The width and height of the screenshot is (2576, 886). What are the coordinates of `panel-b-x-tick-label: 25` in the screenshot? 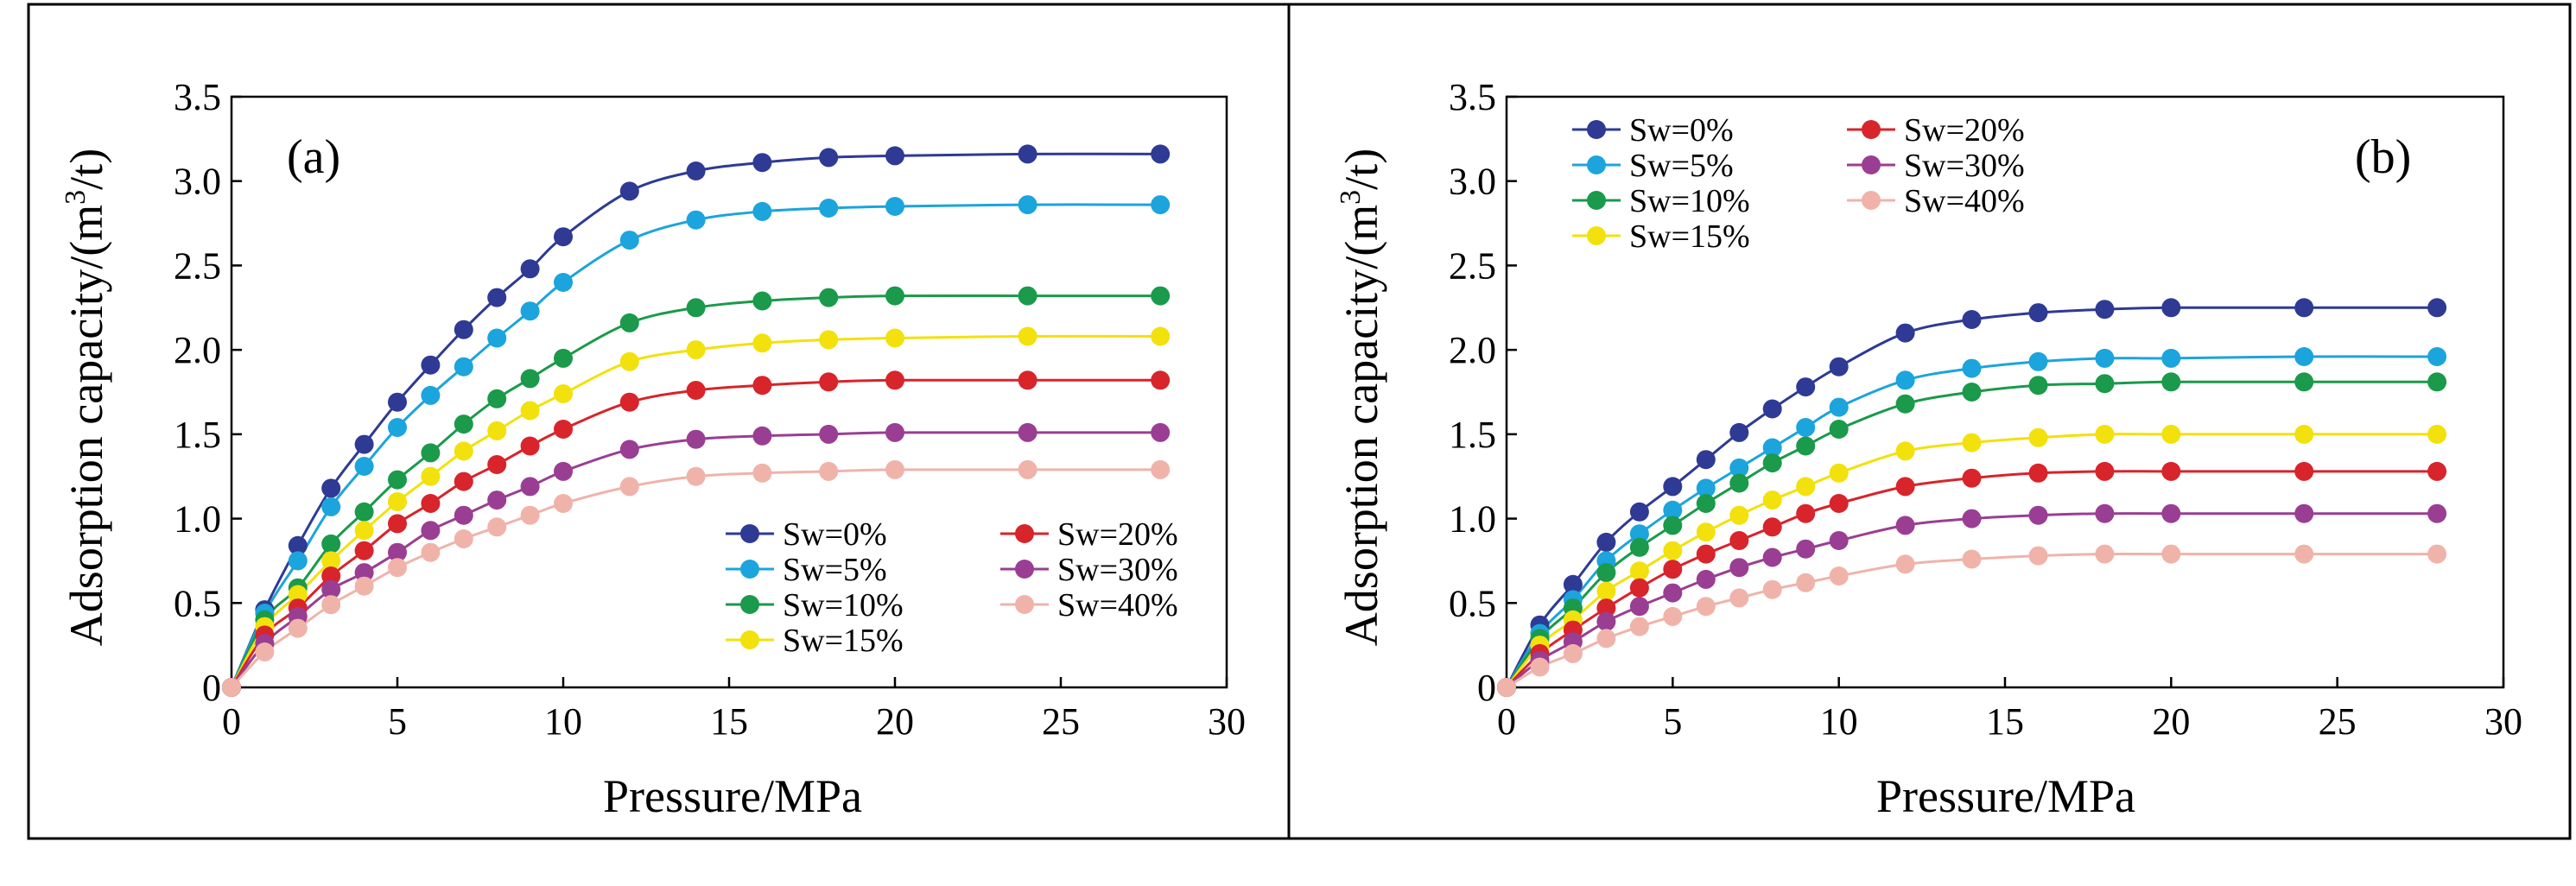 It's located at (2338, 722).